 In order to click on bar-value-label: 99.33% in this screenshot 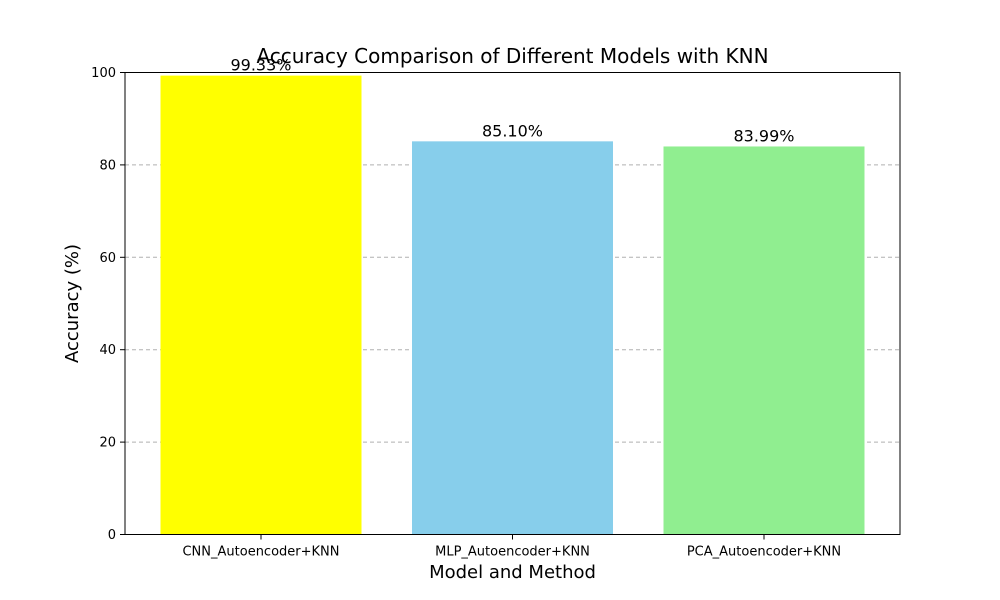, I will do `click(260, 65)`.